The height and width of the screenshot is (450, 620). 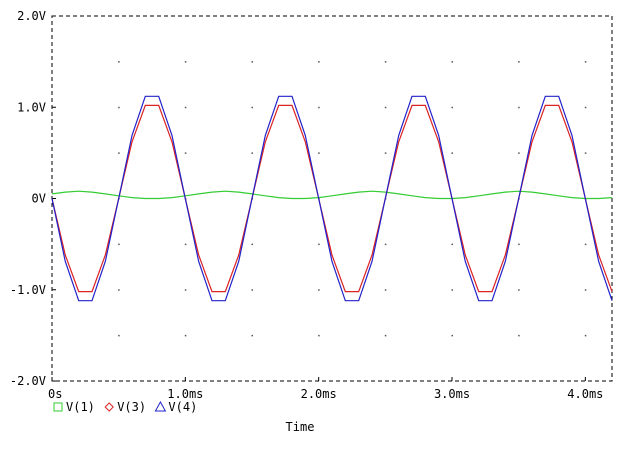 What do you see at coordinates (160, 406) in the screenshot?
I see `legend-marker-triangle` at bounding box center [160, 406].